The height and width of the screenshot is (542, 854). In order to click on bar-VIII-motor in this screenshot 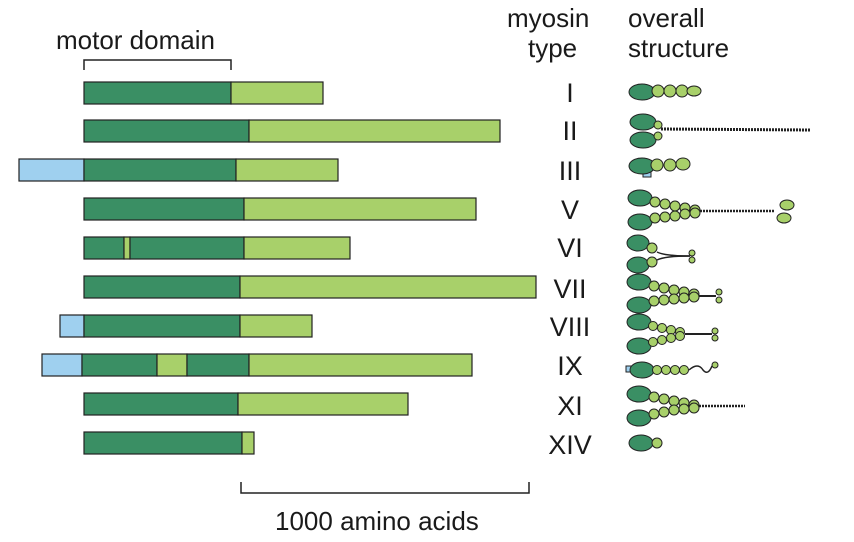, I will do `click(162, 326)`.